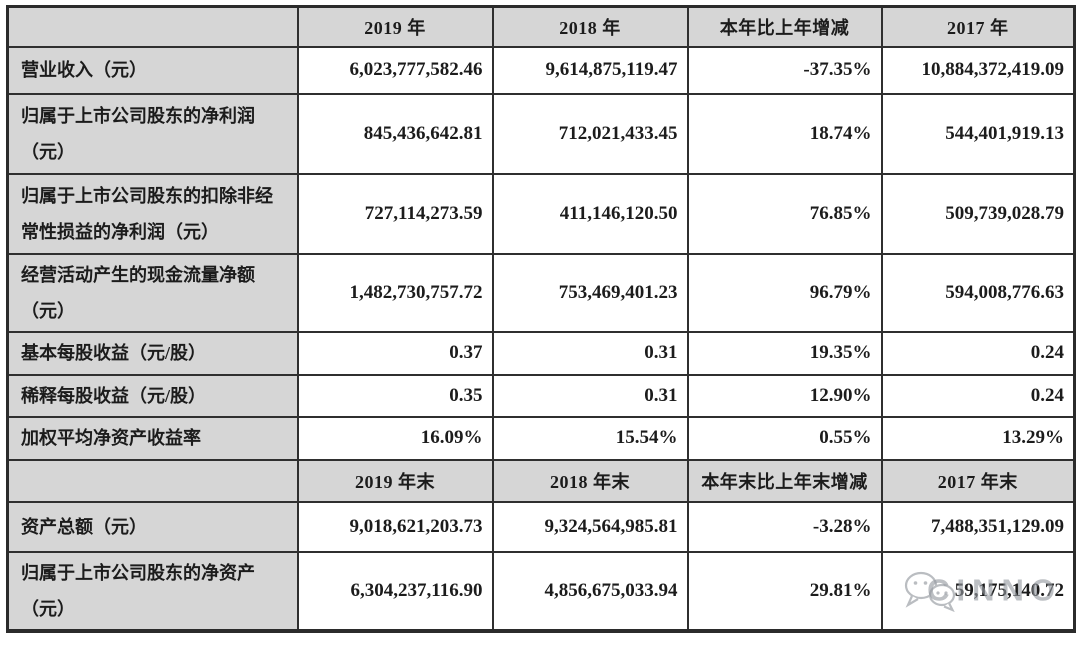  What do you see at coordinates (590, 26) in the screenshot?
I see `col-header-2018: 2018 年` at bounding box center [590, 26].